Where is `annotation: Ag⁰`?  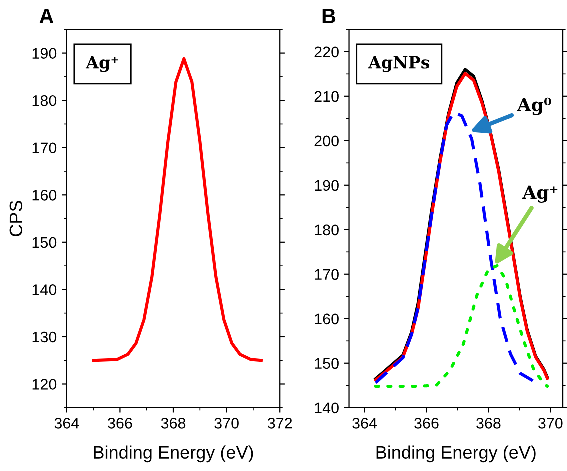 annotation: Ag⁰ is located at coordinates (534, 107).